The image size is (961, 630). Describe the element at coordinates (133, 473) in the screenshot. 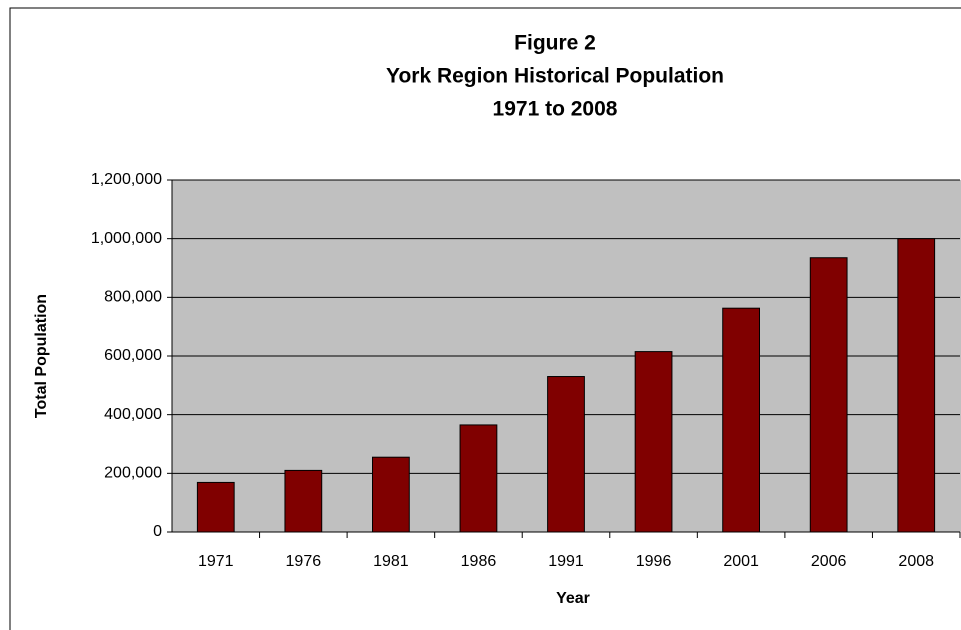

I see `y-tick-label: 200,000` at that location.